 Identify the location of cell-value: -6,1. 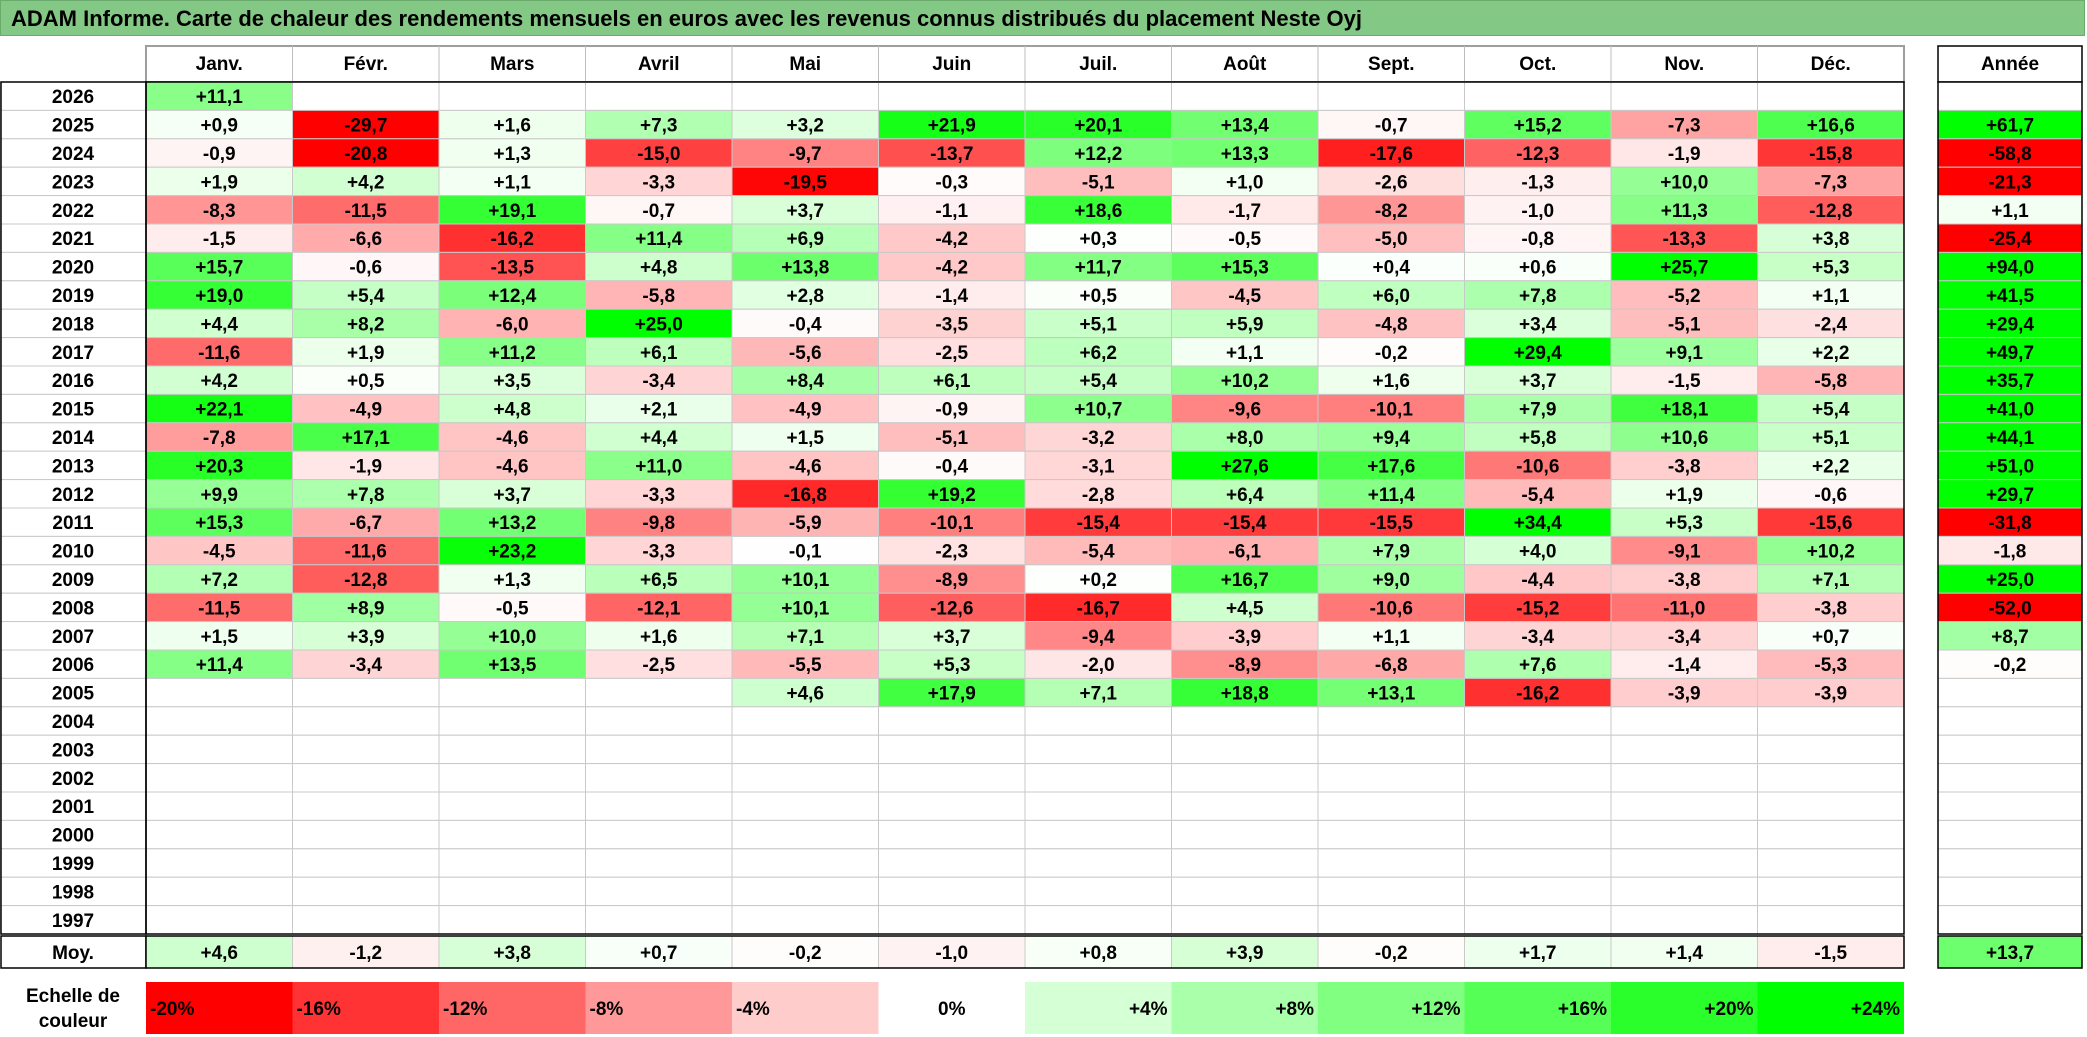
(1244, 552).